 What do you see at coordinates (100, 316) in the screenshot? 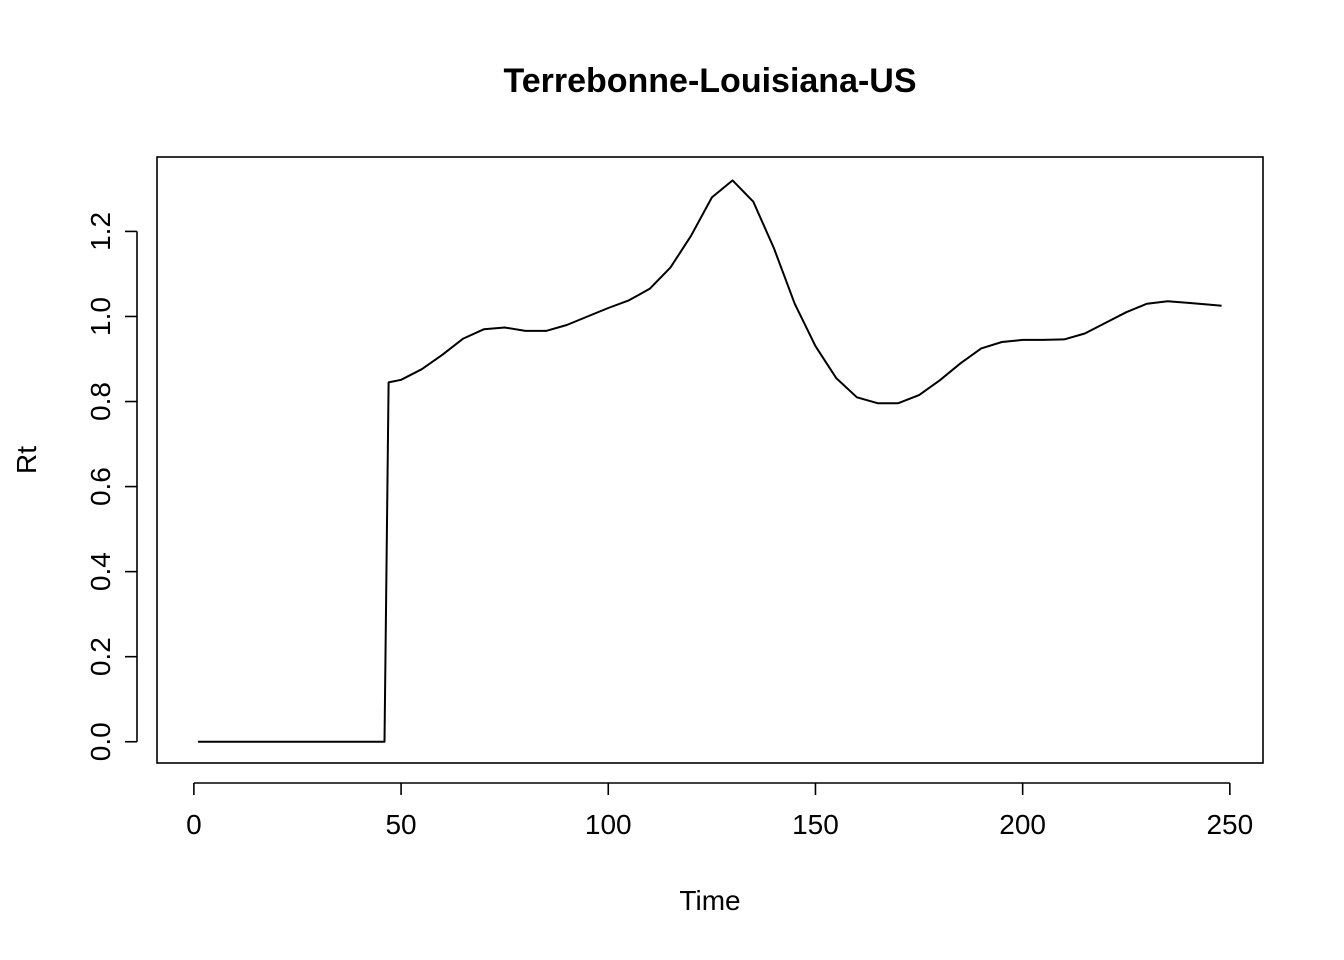
I see `y-tick-label: 1.0` at bounding box center [100, 316].